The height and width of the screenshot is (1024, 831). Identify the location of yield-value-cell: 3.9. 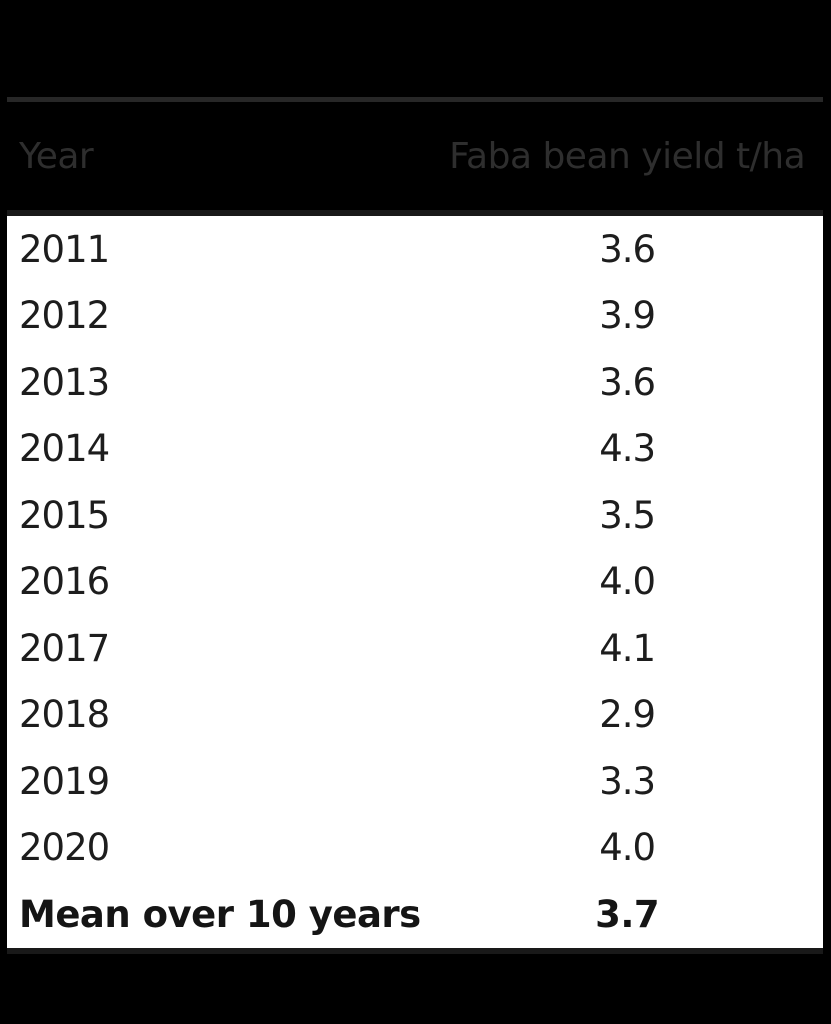
(627, 316).